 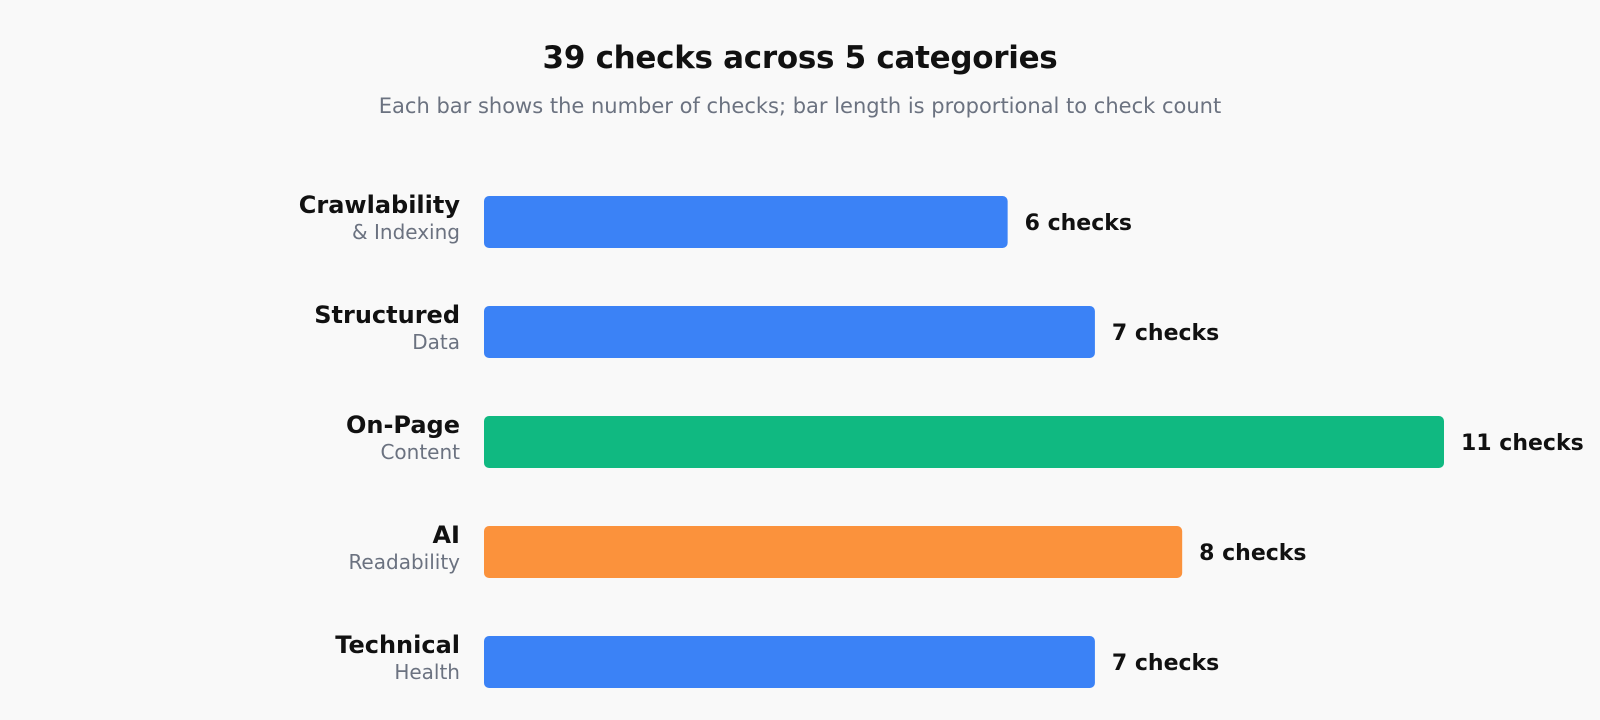 What do you see at coordinates (446, 535) in the screenshot?
I see `category-label: AI` at bounding box center [446, 535].